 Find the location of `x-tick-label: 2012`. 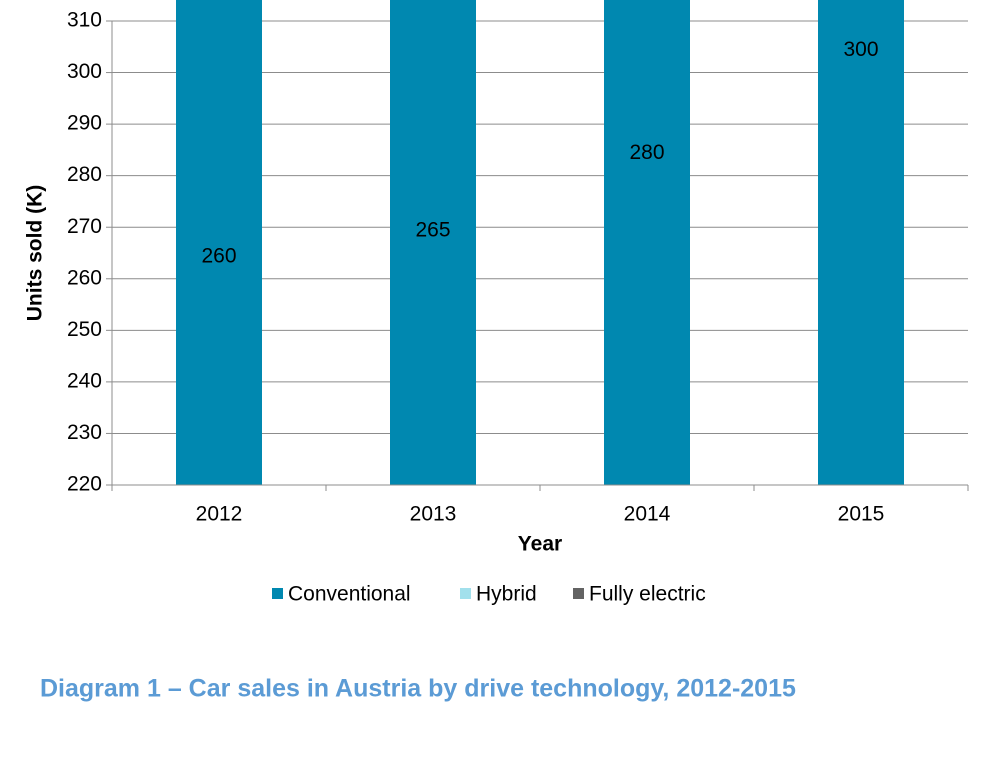

x-tick-label: 2012 is located at coordinates (219, 514).